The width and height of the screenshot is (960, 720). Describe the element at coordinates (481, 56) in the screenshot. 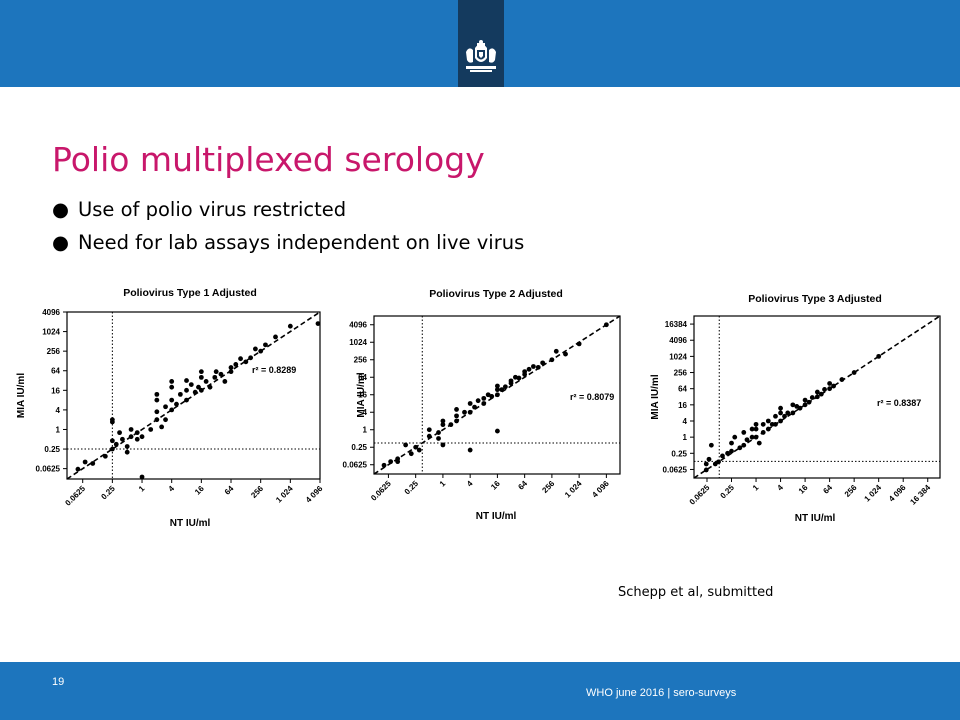

I see `coat-of-arms-icon` at that location.